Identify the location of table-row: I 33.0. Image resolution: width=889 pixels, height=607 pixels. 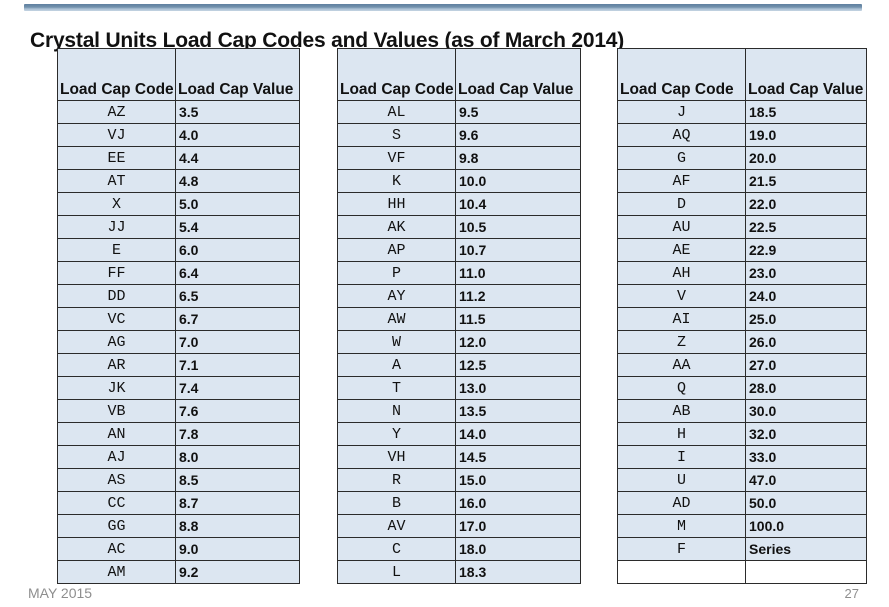
(742, 457).